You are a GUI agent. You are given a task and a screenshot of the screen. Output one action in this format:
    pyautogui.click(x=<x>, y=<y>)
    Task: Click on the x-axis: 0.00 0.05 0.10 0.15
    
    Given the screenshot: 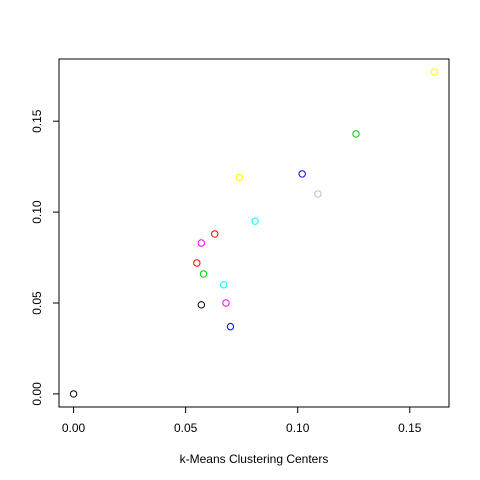 What is the action you would take?
    pyautogui.click(x=242, y=420)
    